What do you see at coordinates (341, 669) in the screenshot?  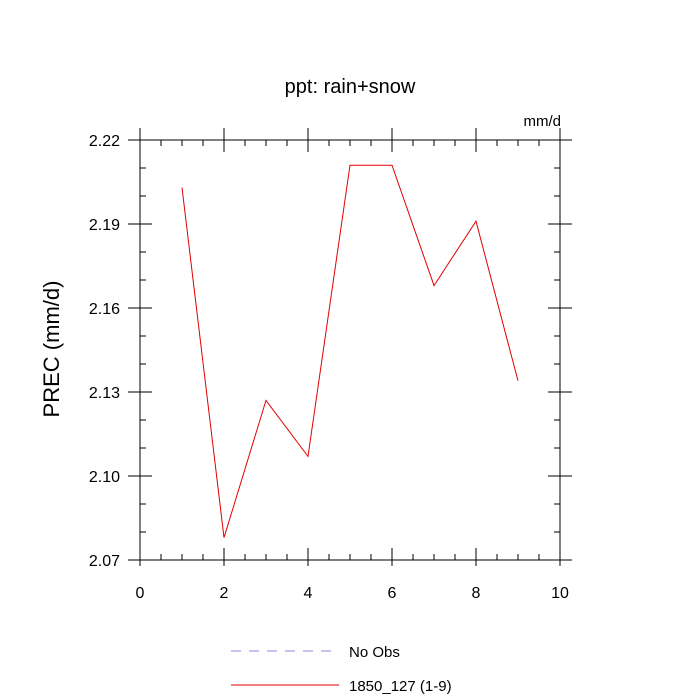 I see `legend: No Obs 1850_127 (1-9)` at bounding box center [341, 669].